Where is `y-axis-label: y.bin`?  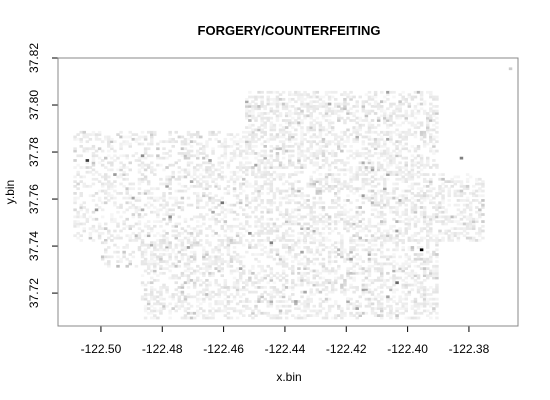
y-axis-label: y.bin is located at coordinates (10, 192).